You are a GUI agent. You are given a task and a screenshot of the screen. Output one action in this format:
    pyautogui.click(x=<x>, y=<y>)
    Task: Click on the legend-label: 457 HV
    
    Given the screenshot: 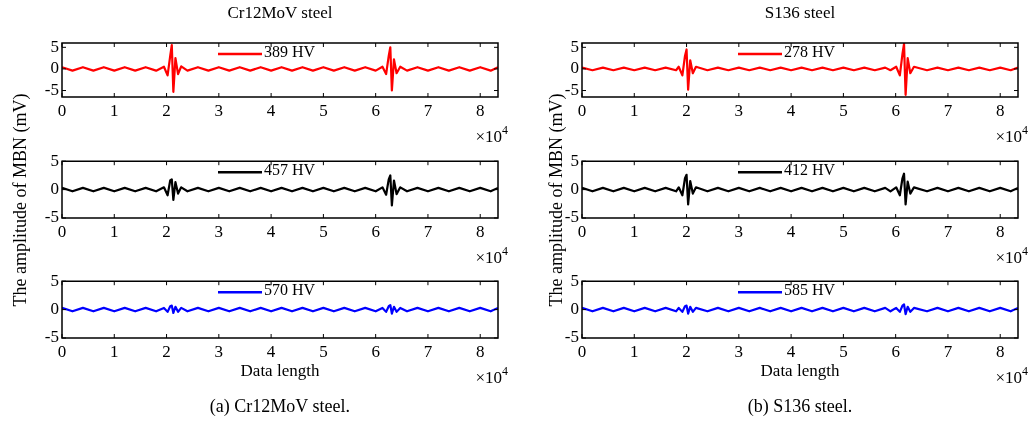 What is the action you would take?
    pyautogui.click(x=290, y=170)
    